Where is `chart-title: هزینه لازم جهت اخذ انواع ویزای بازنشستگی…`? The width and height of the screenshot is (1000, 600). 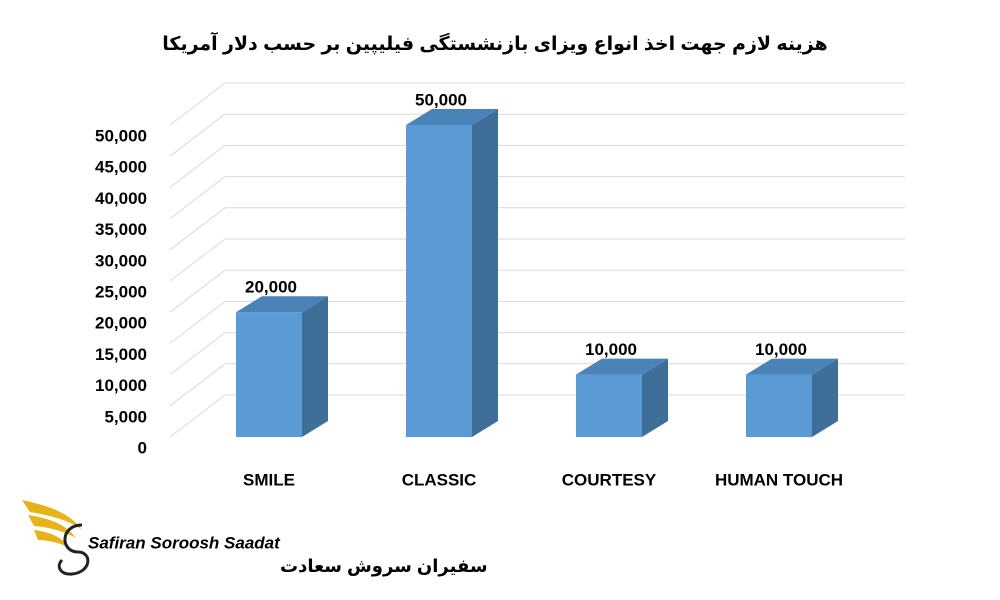 chart-title: هزینه لازم جهت اخذ انواع ویزای بازنشستگی… is located at coordinates (494, 43).